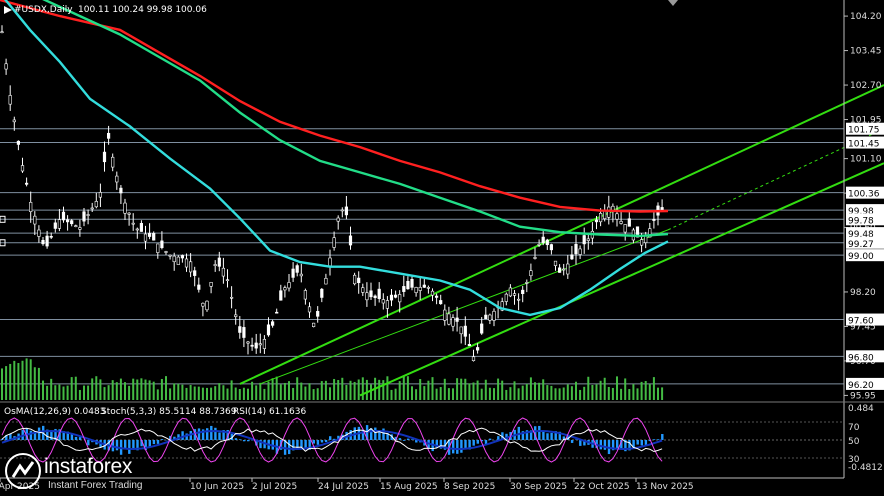 The height and width of the screenshot is (496, 884). I want to click on indicator-scale-label: 50, so click(854, 442).